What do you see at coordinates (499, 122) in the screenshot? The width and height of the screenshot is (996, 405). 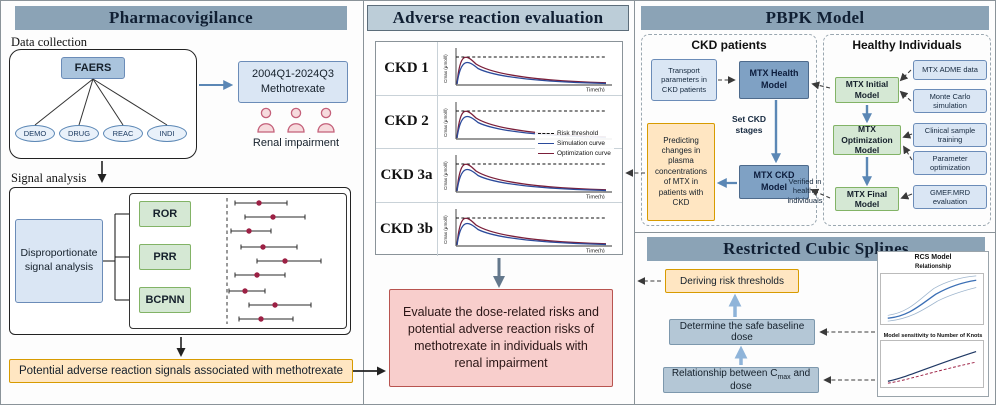 I see `ckd2-row: CKD 2` at bounding box center [499, 122].